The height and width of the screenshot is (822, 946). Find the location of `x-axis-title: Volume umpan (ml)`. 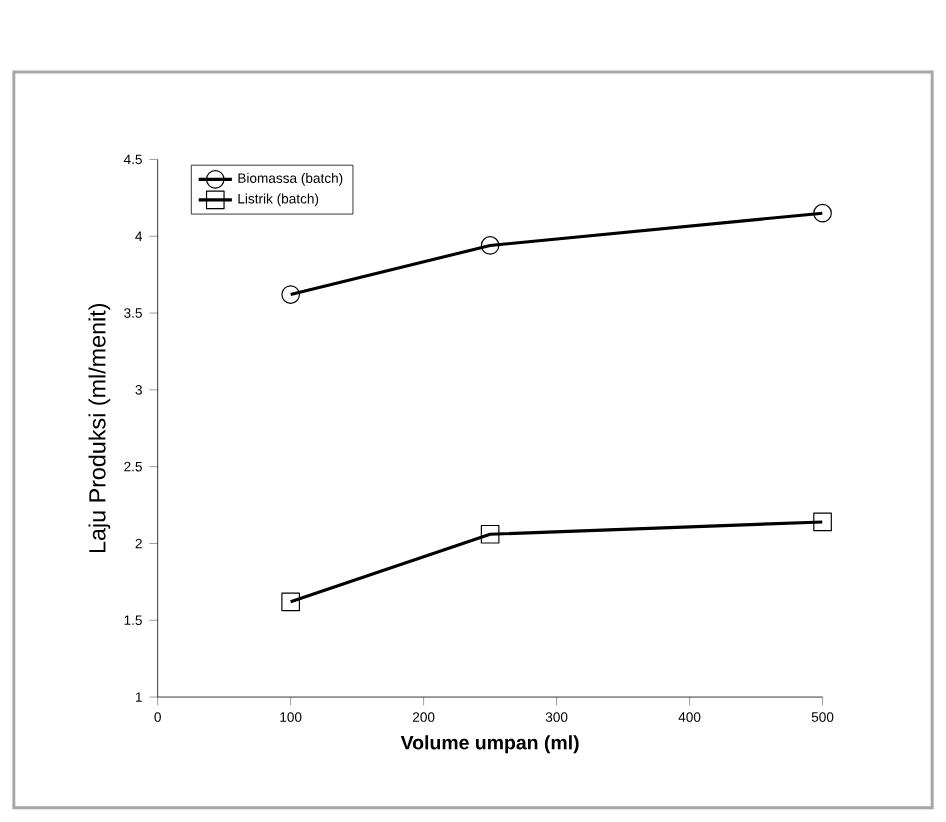

x-axis-title: Volume umpan (ml) is located at coordinates (489, 744).